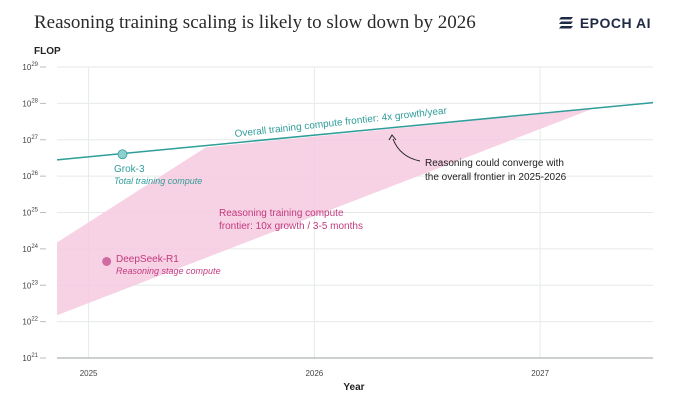 This screenshot has height=400, width=675. Describe the element at coordinates (30, 249) in the screenshot. I see `y-tick-label: 1024` at that location.